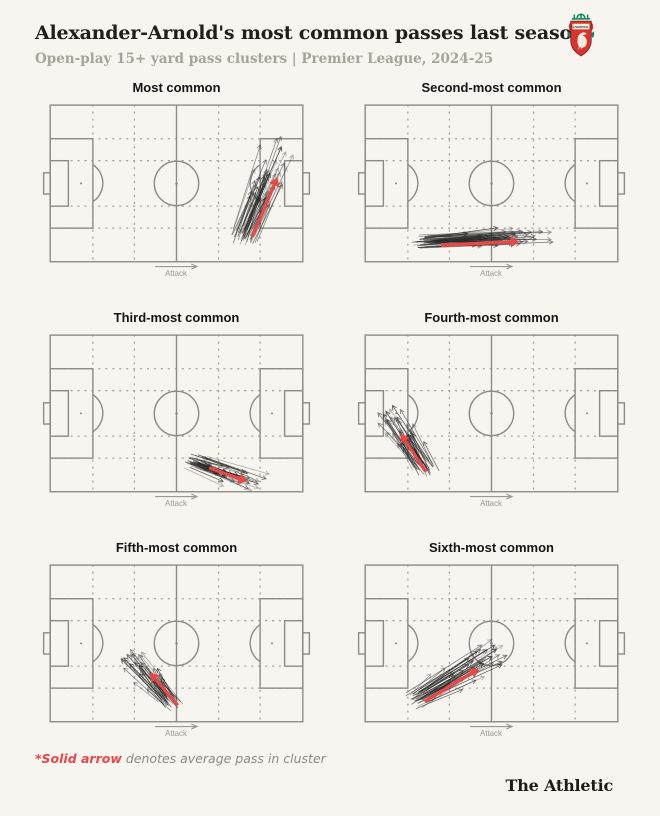 This screenshot has width=660, height=816. I want to click on liverpool-crest-icon: LIVERPOOL, so click(581, 35).